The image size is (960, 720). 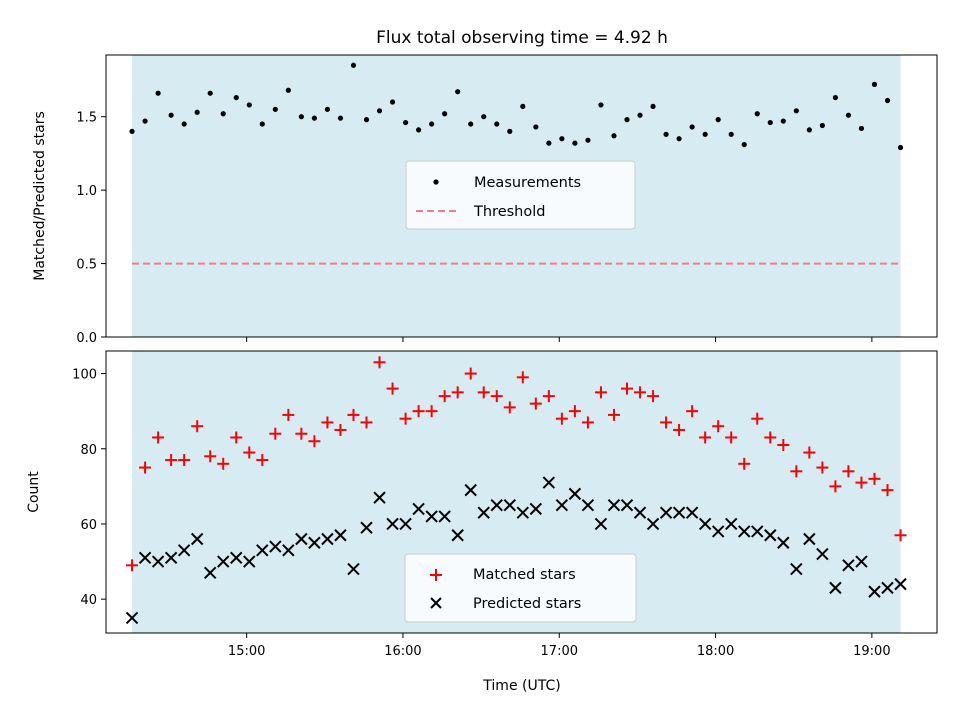 What do you see at coordinates (524, 575) in the screenshot?
I see `legend-matched-label: Matched stars` at bounding box center [524, 575].